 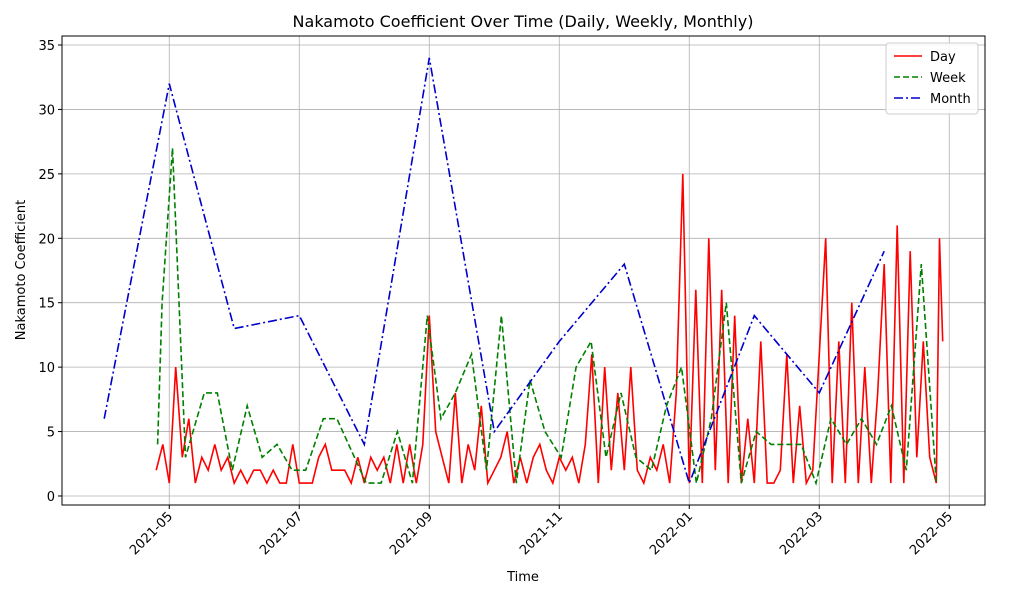 What do you see at coordinates (46, 46) in the screenshot?
I see `y-tick-label: 35` at bounding box center [46, 46].